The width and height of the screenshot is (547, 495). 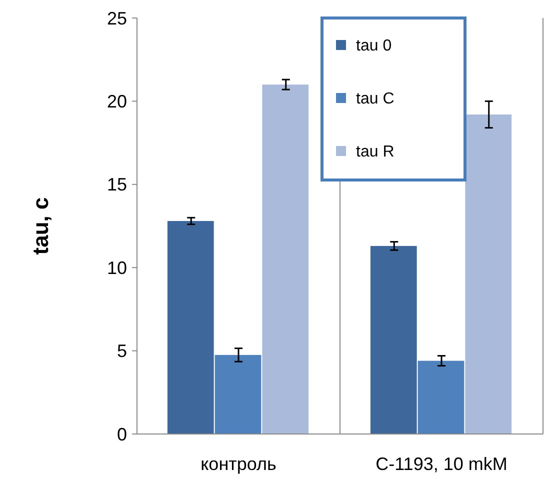 What do you see at coordinates (442, 464) in the screenshot?
I see `x-tick-label: С-1193, 10 mkM` at bounding box center [442, 464].